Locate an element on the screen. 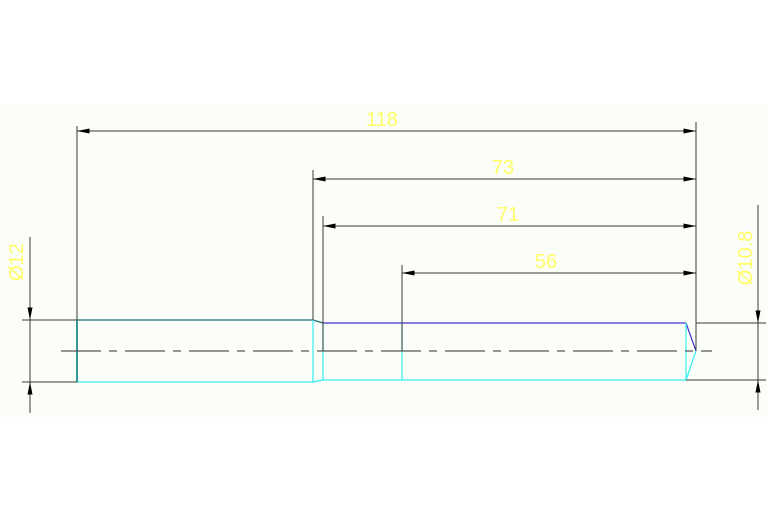 The image size is (767, 523). dim-text-71: 71 is located at coordinates (508, 215).